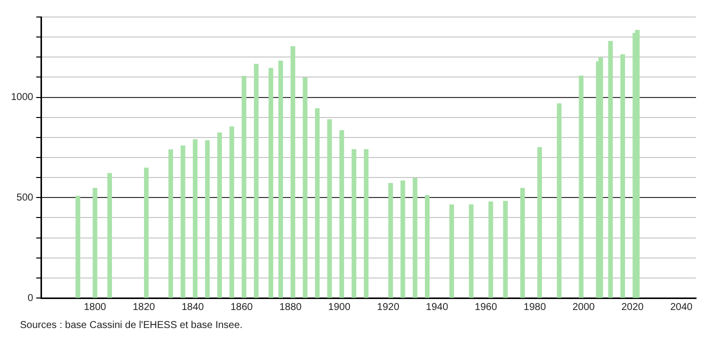  I want to click on x-tick-label: 1940, so click(437, 307).